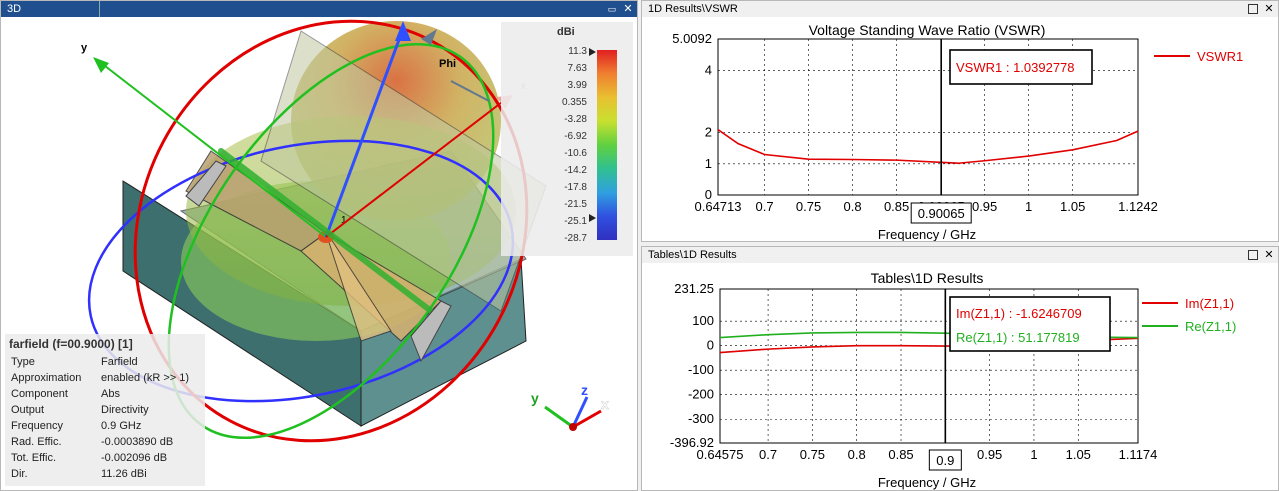 The width and height of the screenshot is (1279, 491). I want to click on tables-x-tick-label: 1.05, so click(1078, 454).